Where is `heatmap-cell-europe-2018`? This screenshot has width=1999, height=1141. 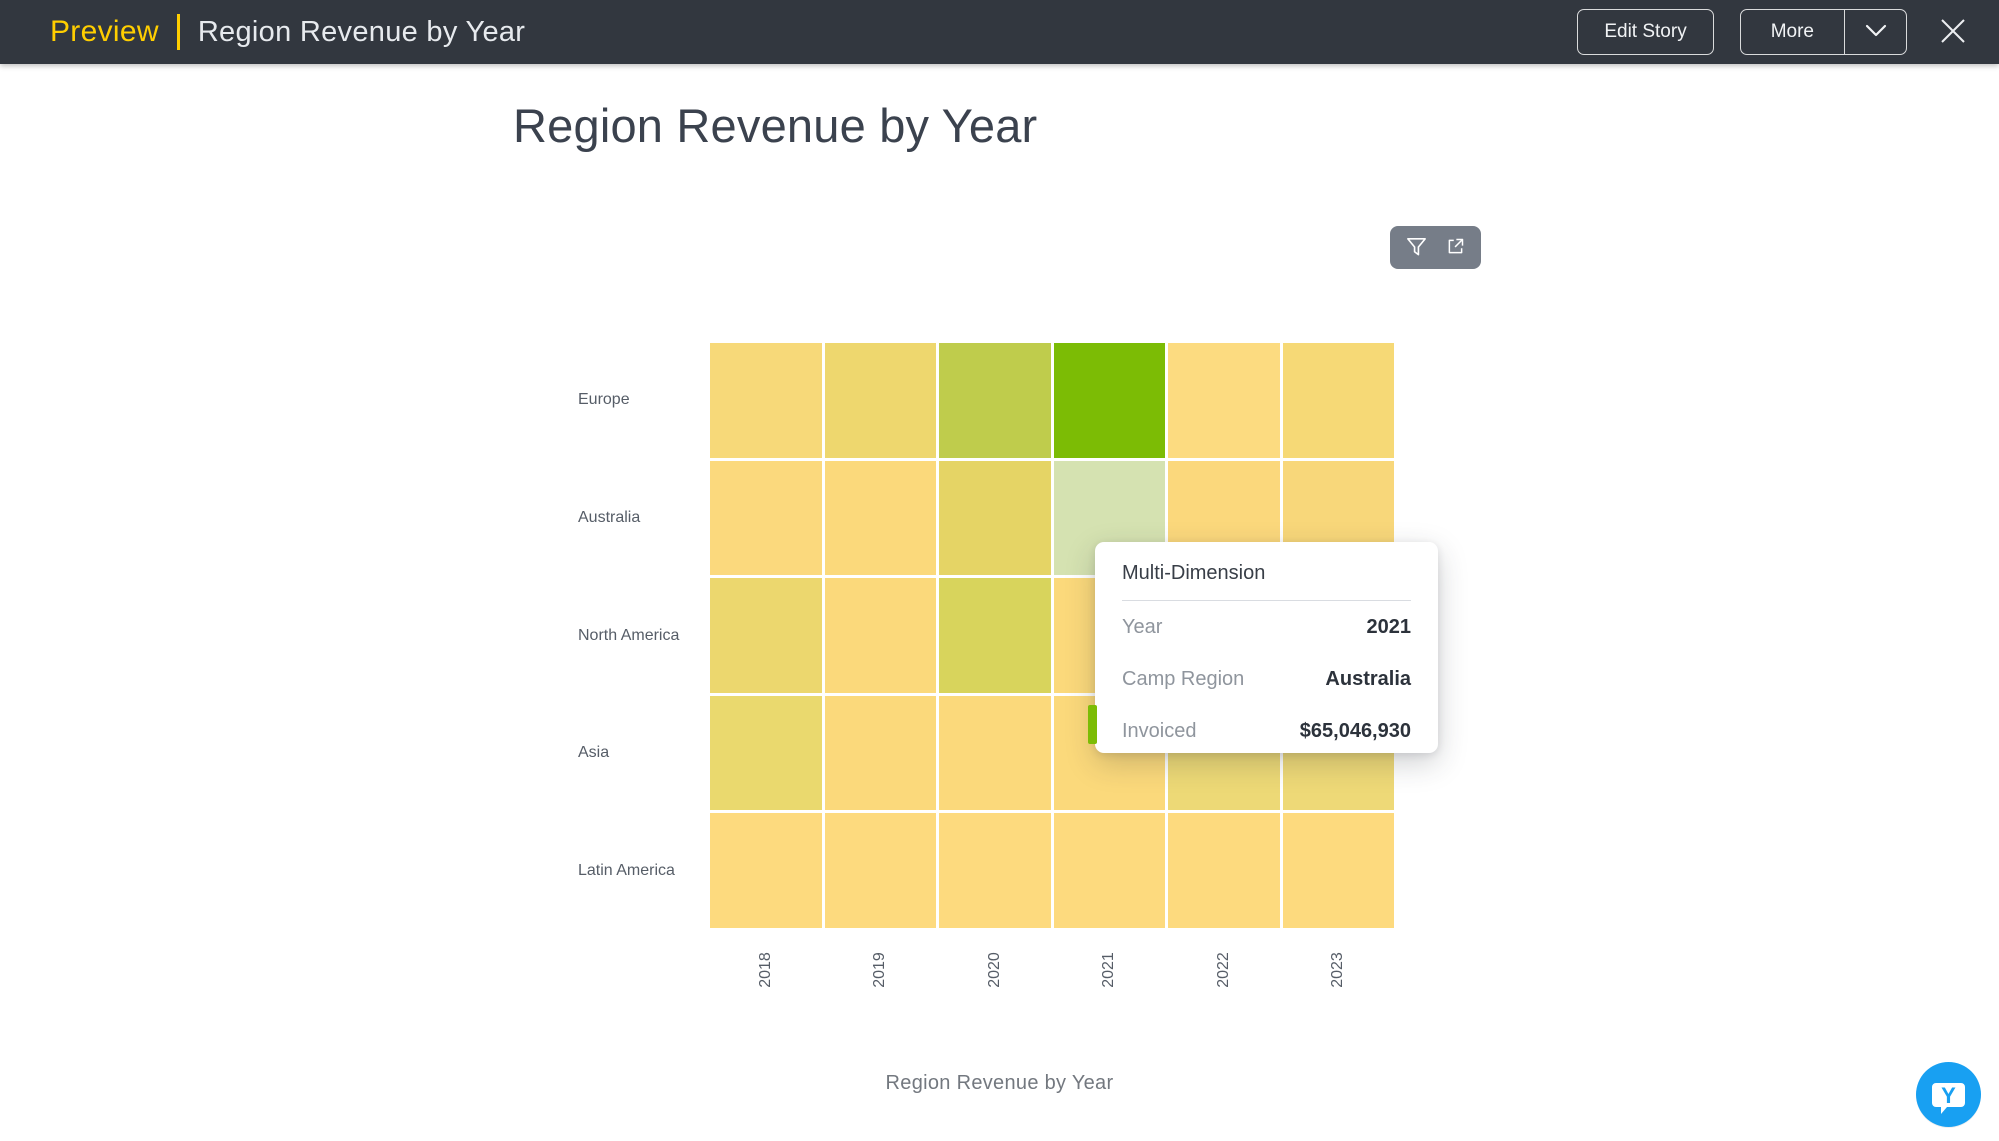
heatmap-cell-europe-2018 is located at coordinates (766, 400).